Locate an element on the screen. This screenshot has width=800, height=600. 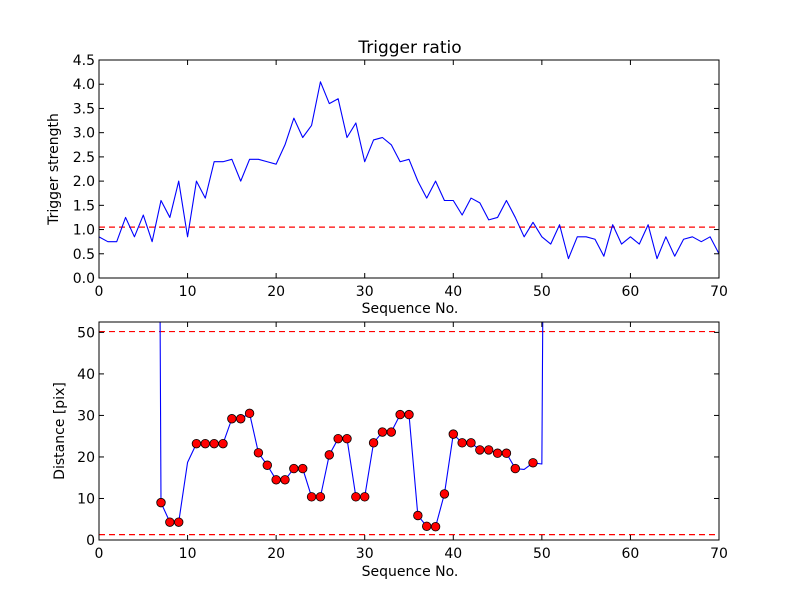
y-tick-label: 0.5 is located at coordinates (84, 255).